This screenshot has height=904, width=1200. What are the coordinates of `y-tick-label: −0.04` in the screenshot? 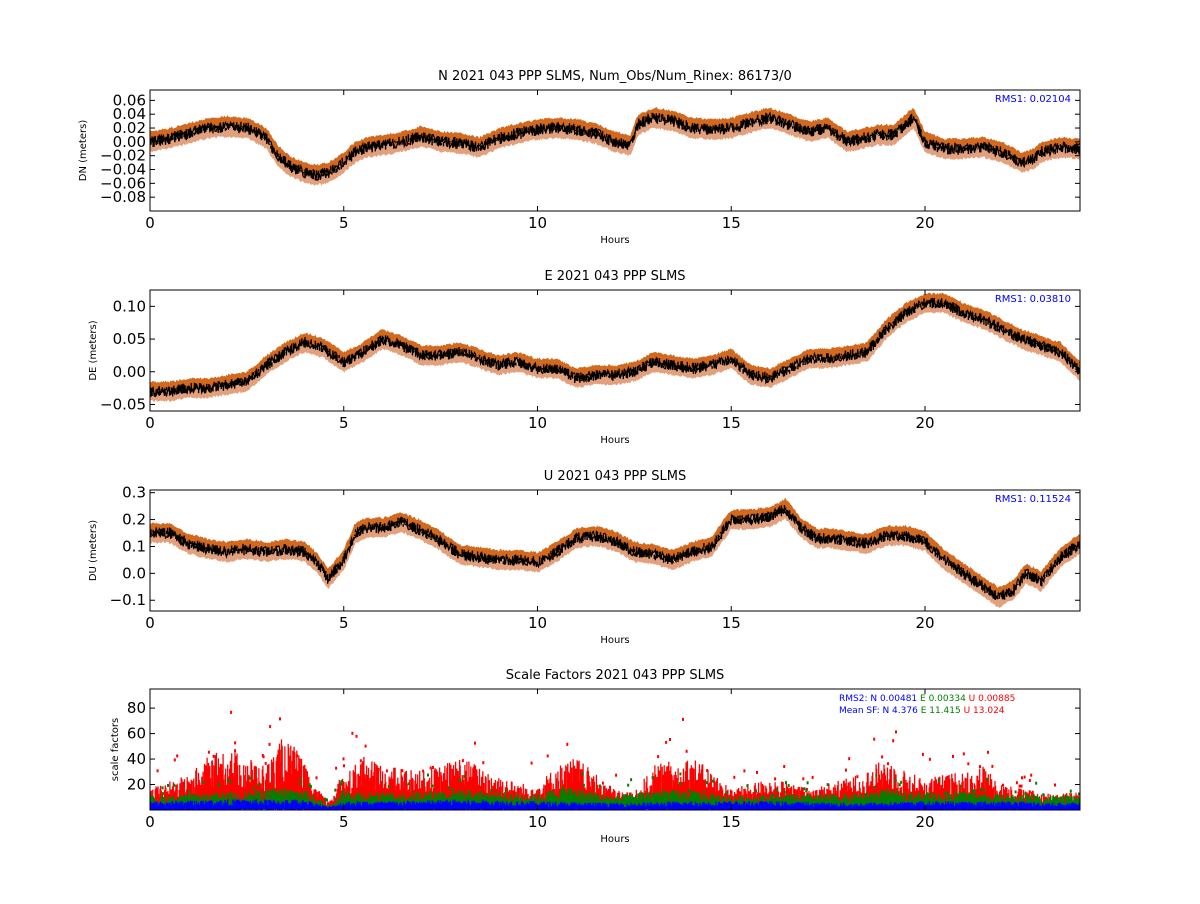 It's located at (123, 170).